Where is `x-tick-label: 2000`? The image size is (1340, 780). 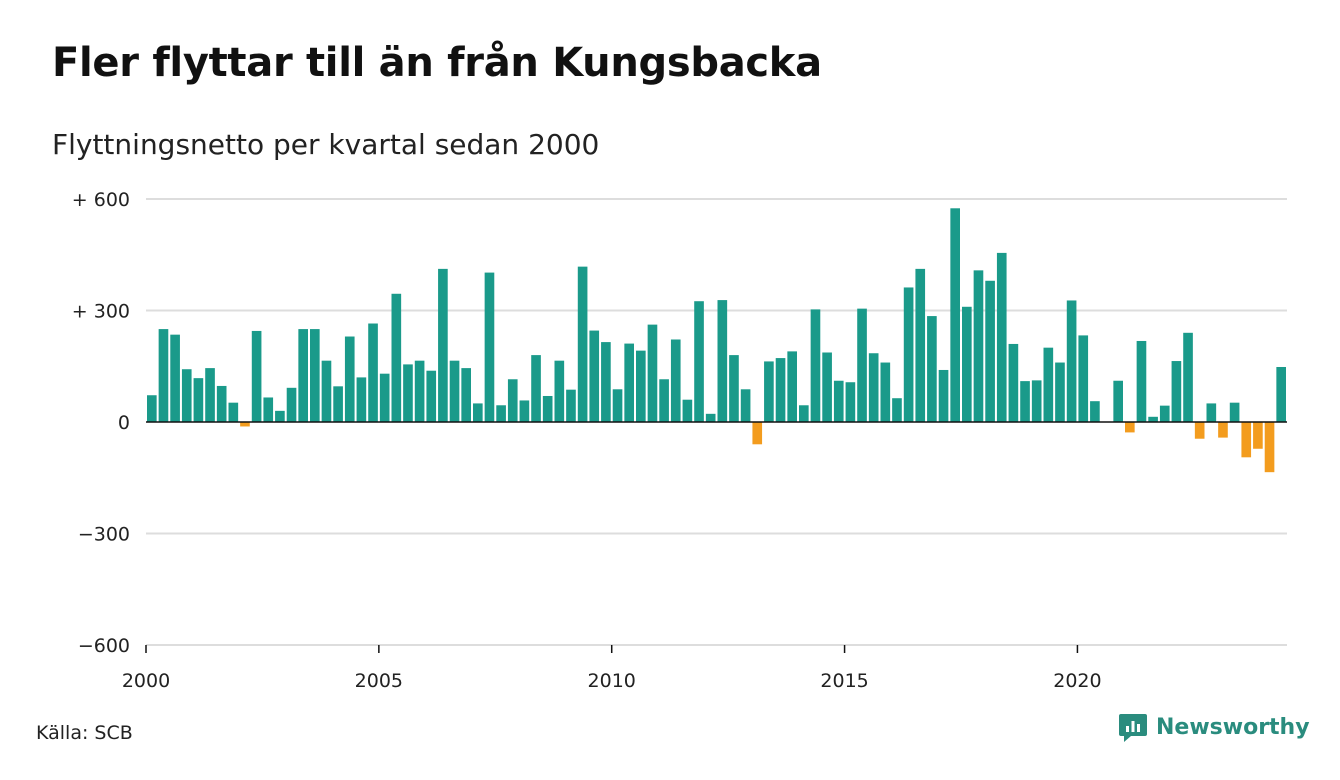 x-tick-label: 2000 is located at coordinates (146, 681).